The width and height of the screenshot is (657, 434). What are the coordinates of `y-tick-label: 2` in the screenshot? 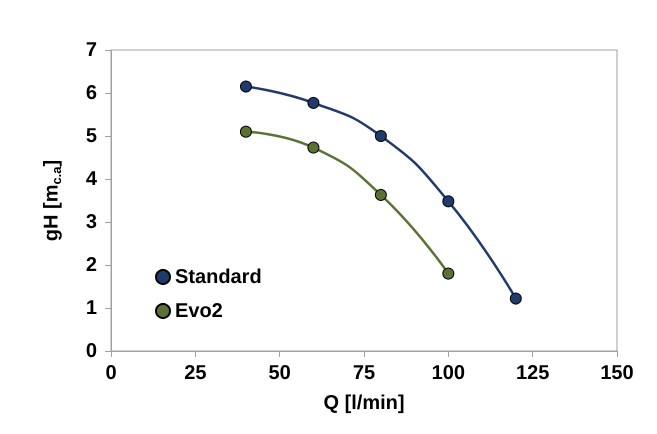 It's located at (91, 265).